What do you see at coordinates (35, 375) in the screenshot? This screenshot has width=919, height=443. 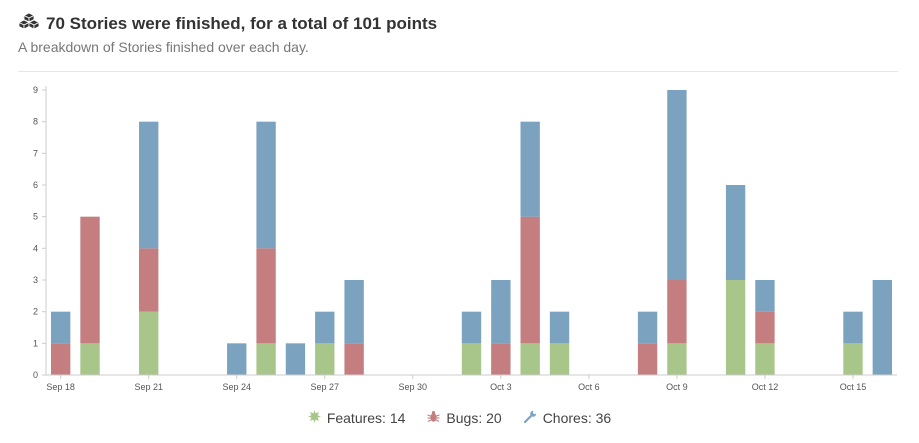 I see `y-tick-label: 0` at bounding box center [35, 375].